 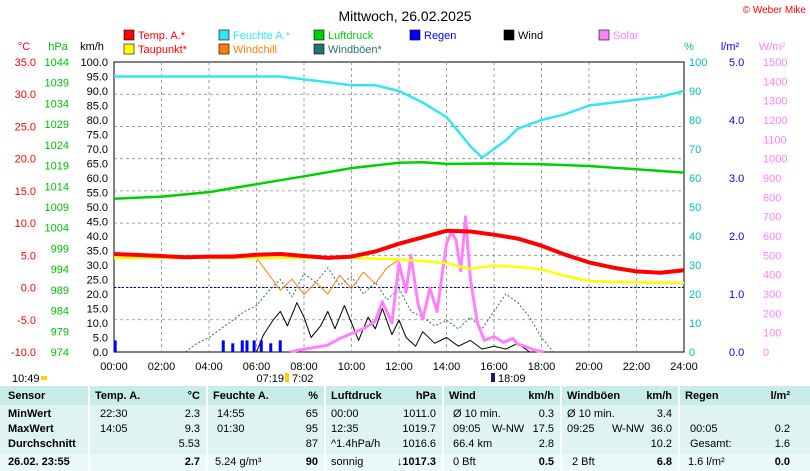 What do you see at coordinates (238, 462) in the screenshot?
I see `current-abs-humidity: 5.24 g/m³` at bounding box center [238, 462].